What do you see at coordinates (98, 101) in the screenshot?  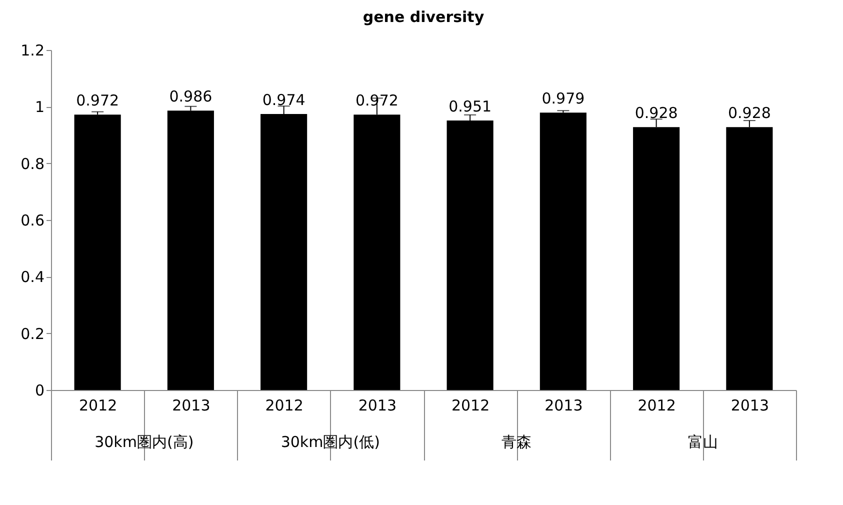 I see `data-label: 0.972` at bounding box center [98, 101].